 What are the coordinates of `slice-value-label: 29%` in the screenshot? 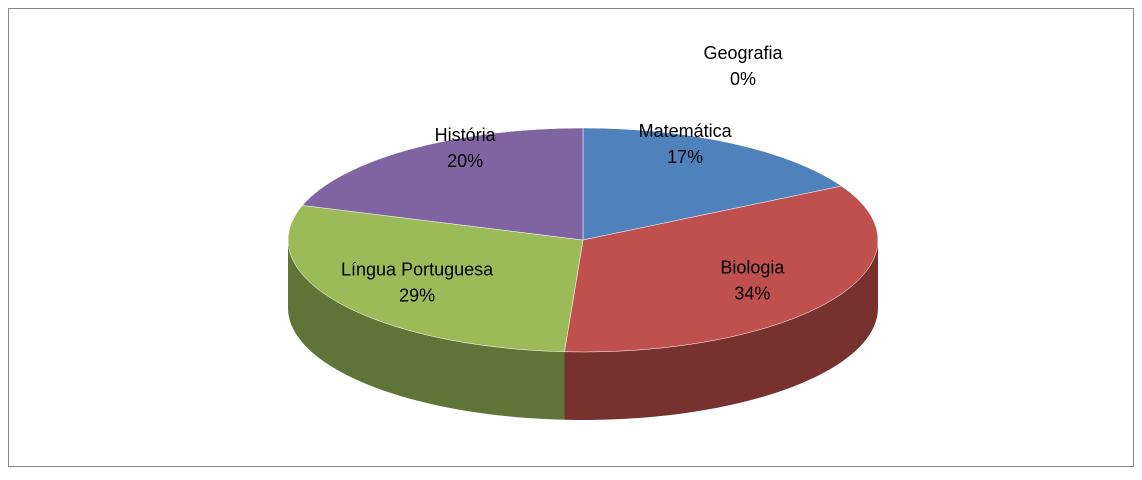 It's located at (417, 296).